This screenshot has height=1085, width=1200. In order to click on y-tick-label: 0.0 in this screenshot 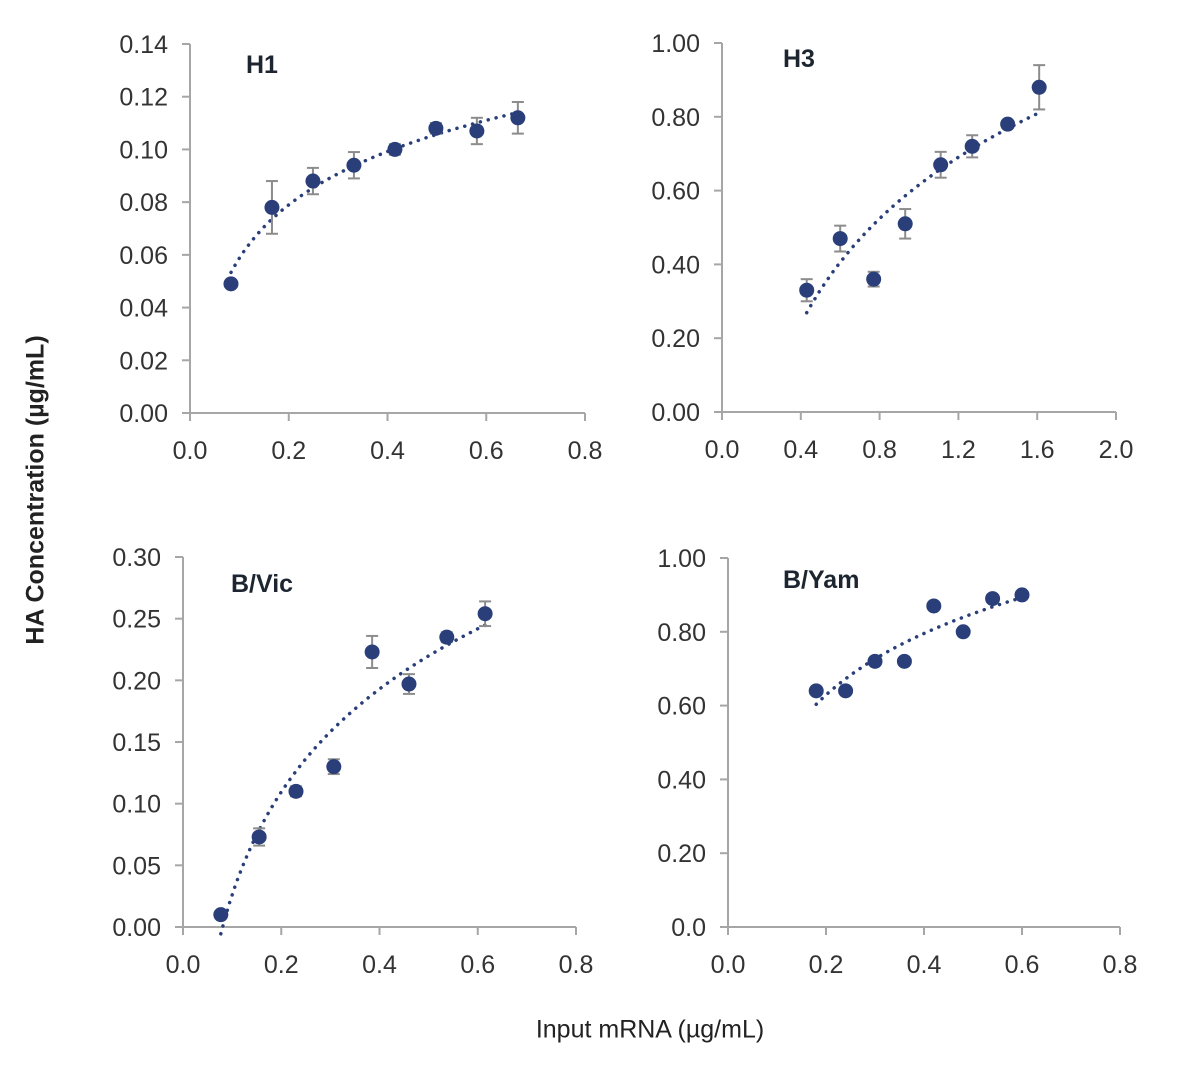, I will do `click(688, 928)`.